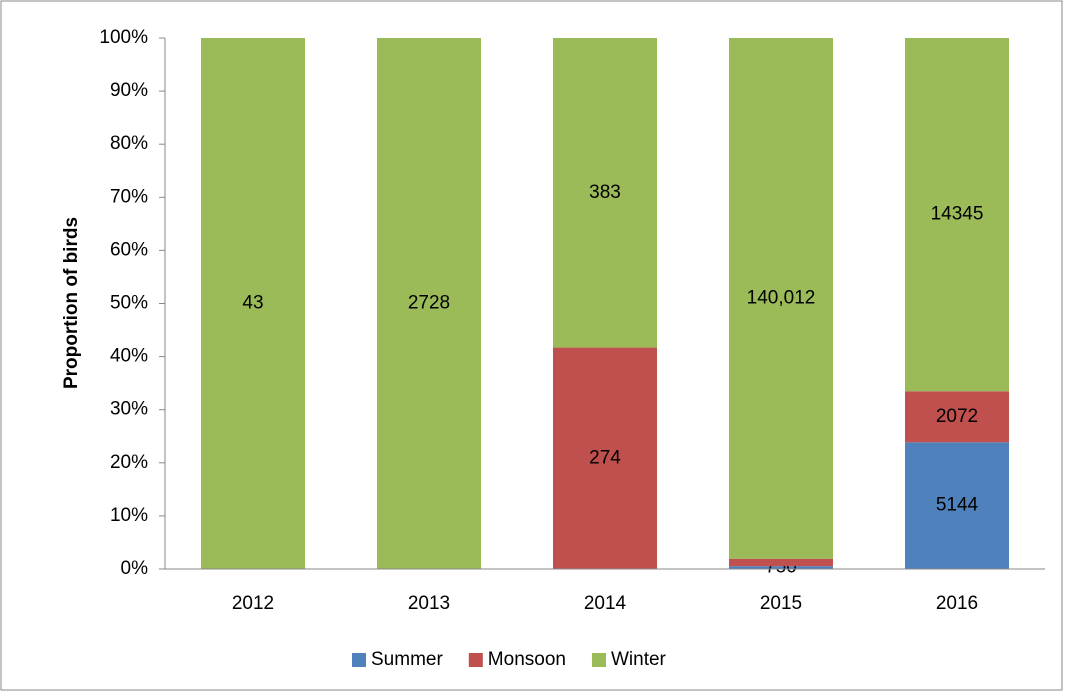 This screenshot has width=1071, height=696. Describe the element at coordinates (135, 568) in the screenshot. I see `y-tick-label: 0%` at that location.